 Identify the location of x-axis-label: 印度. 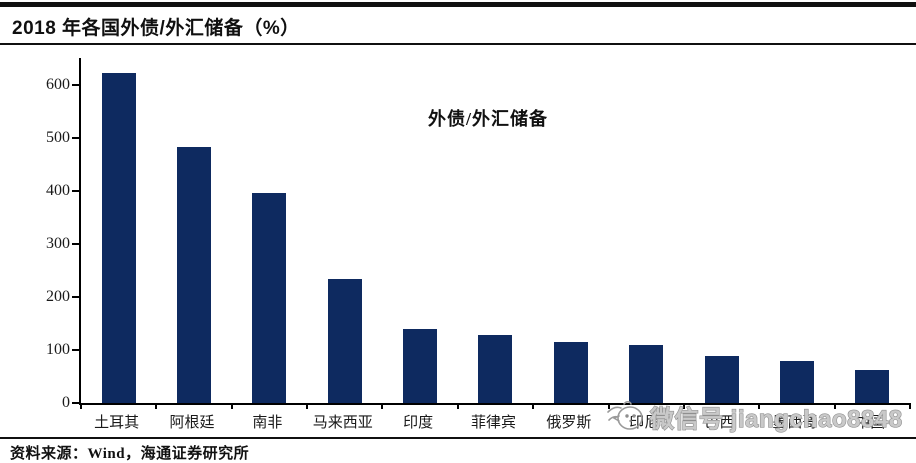
(418, 423).